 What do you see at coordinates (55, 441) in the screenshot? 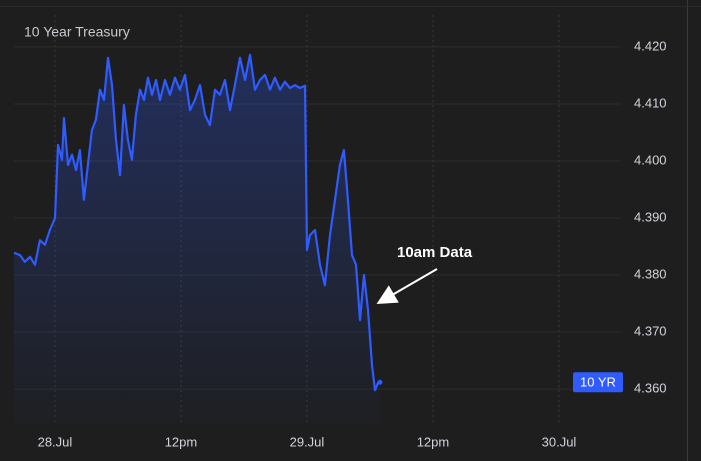
I see `x-tick-label: 28.Jul` at bounding box center [55, 441].